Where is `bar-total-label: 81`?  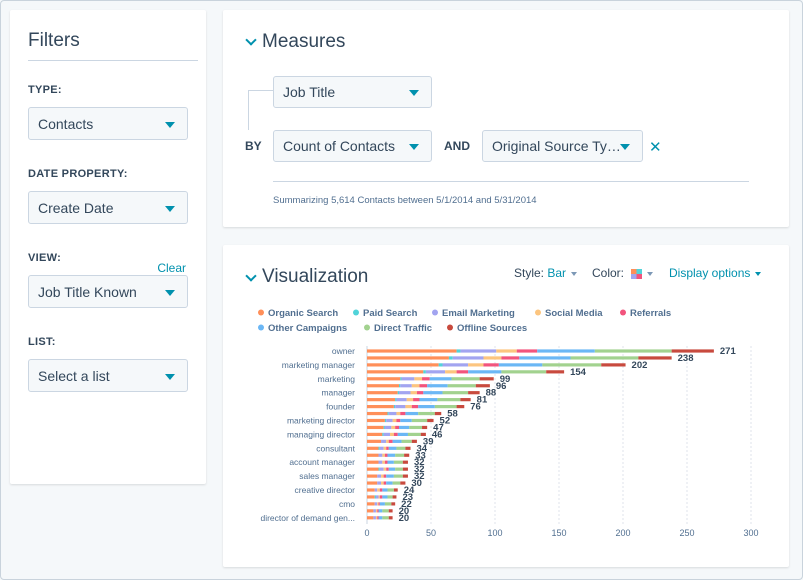 bar-total-label: 81 is located at coordinates (482, 400).